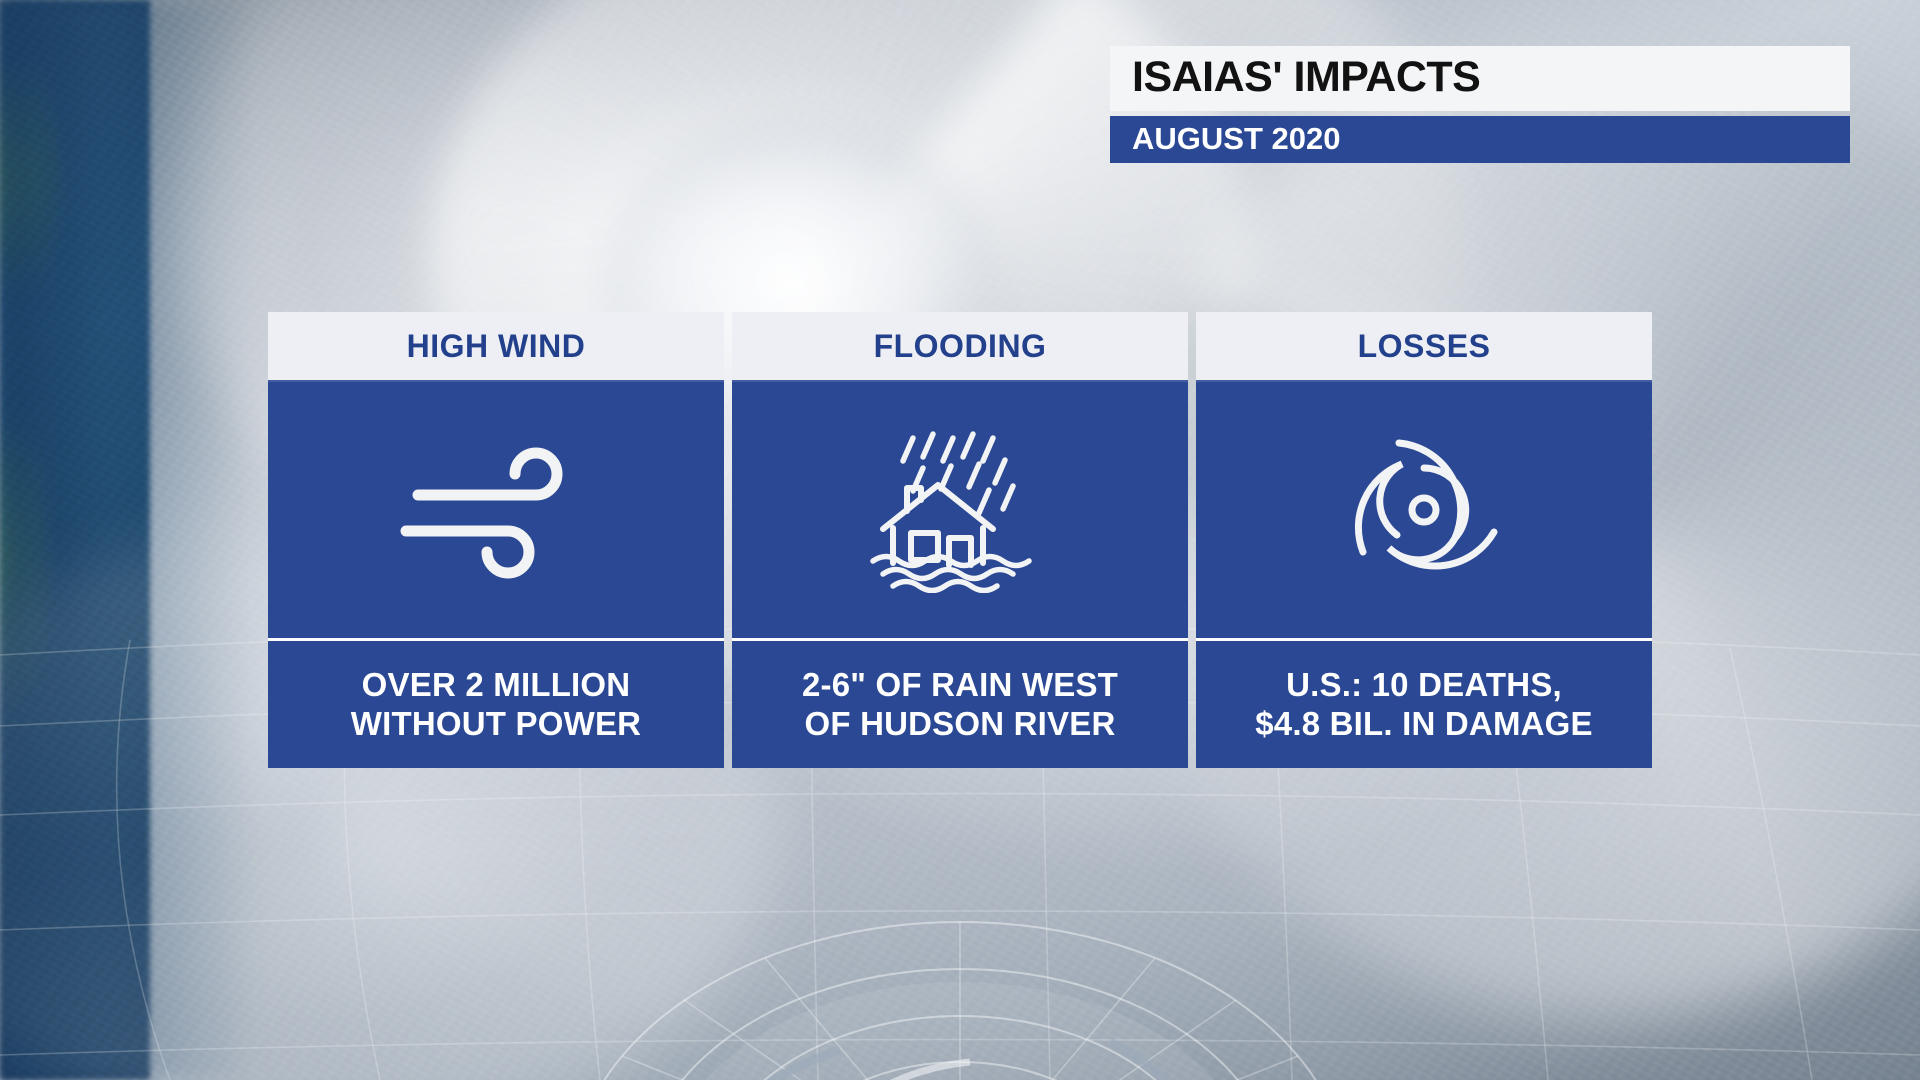  I want to click on hurricane-icon, so click(1426, 504).